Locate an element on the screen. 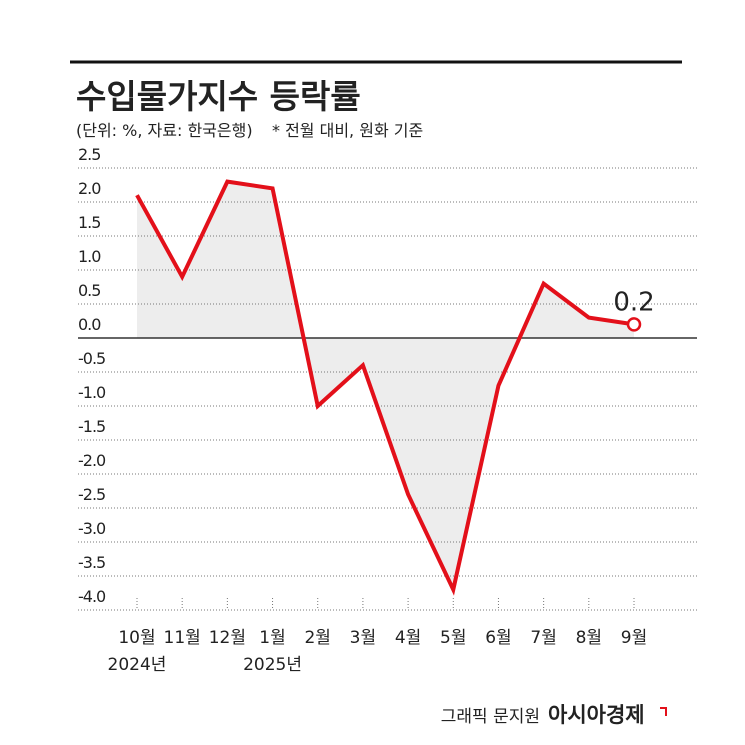 The image size is (745, 745). source: 그래픽 문지원 is located at coordinates (490, 717).